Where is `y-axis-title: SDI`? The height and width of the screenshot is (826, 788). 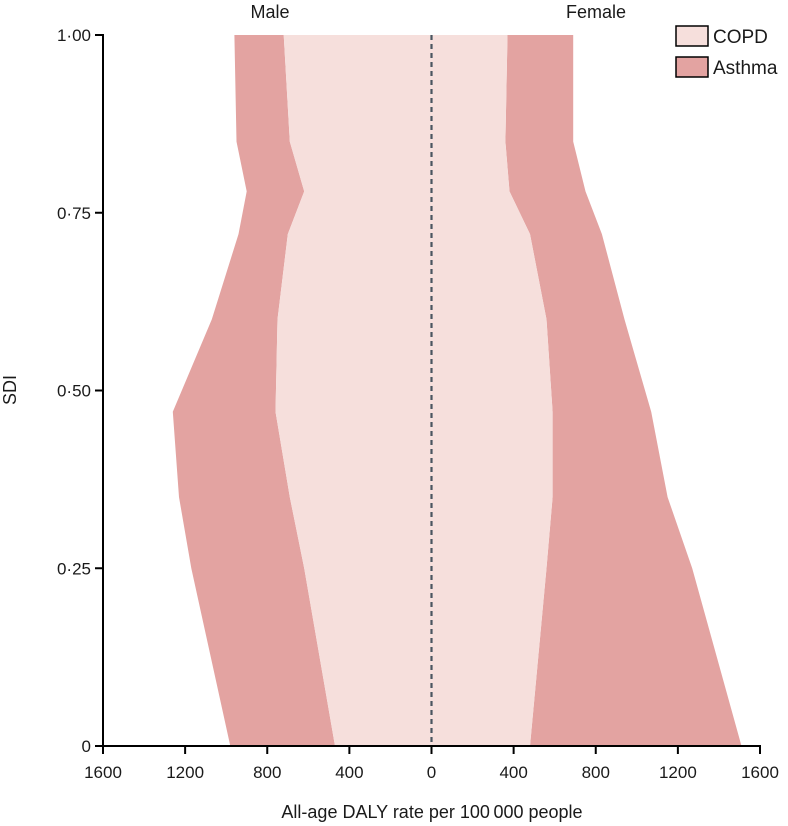
y-axis-title: SDI is located at coordinates (10, 390).